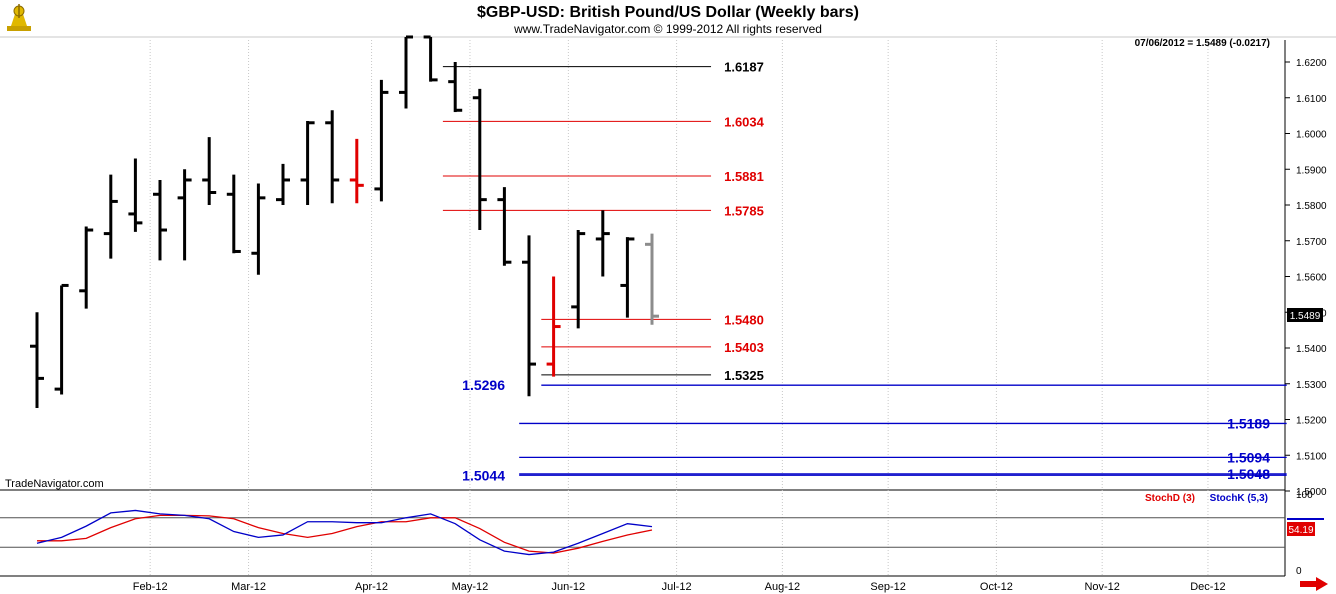  Describe the element at coordinates (483, 385) in the screenshot. I see `level-label: 1.5296` at that location.